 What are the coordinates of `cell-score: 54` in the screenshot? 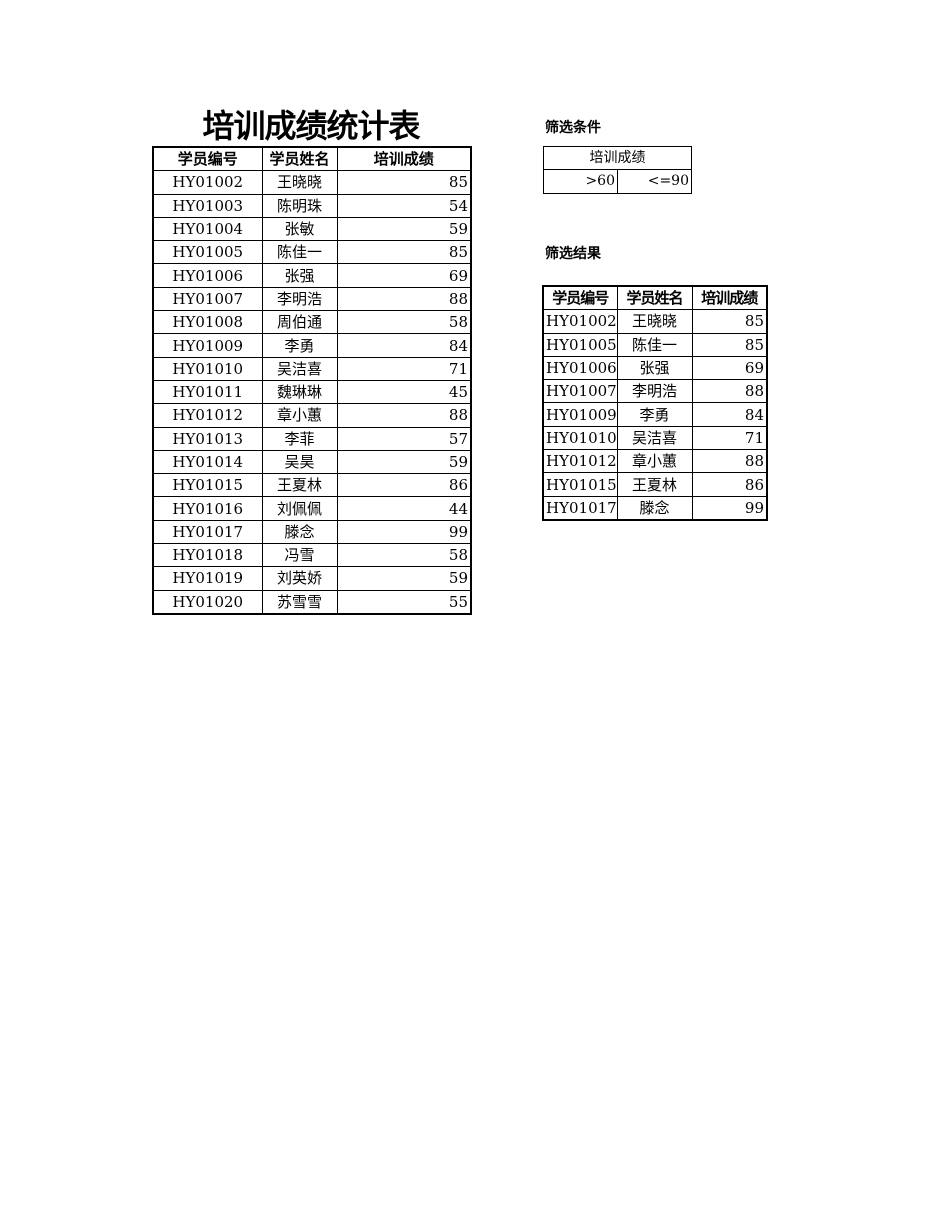 It's located at (404, 205).